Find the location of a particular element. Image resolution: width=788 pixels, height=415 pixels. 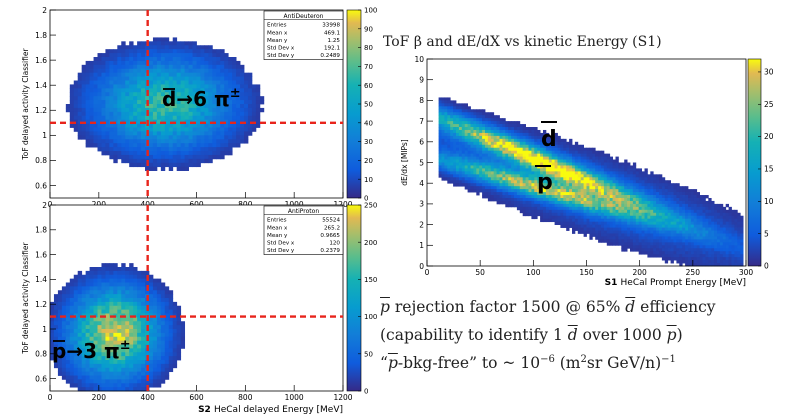

y-tick-label: 2 is located at coordinates (44, 205).